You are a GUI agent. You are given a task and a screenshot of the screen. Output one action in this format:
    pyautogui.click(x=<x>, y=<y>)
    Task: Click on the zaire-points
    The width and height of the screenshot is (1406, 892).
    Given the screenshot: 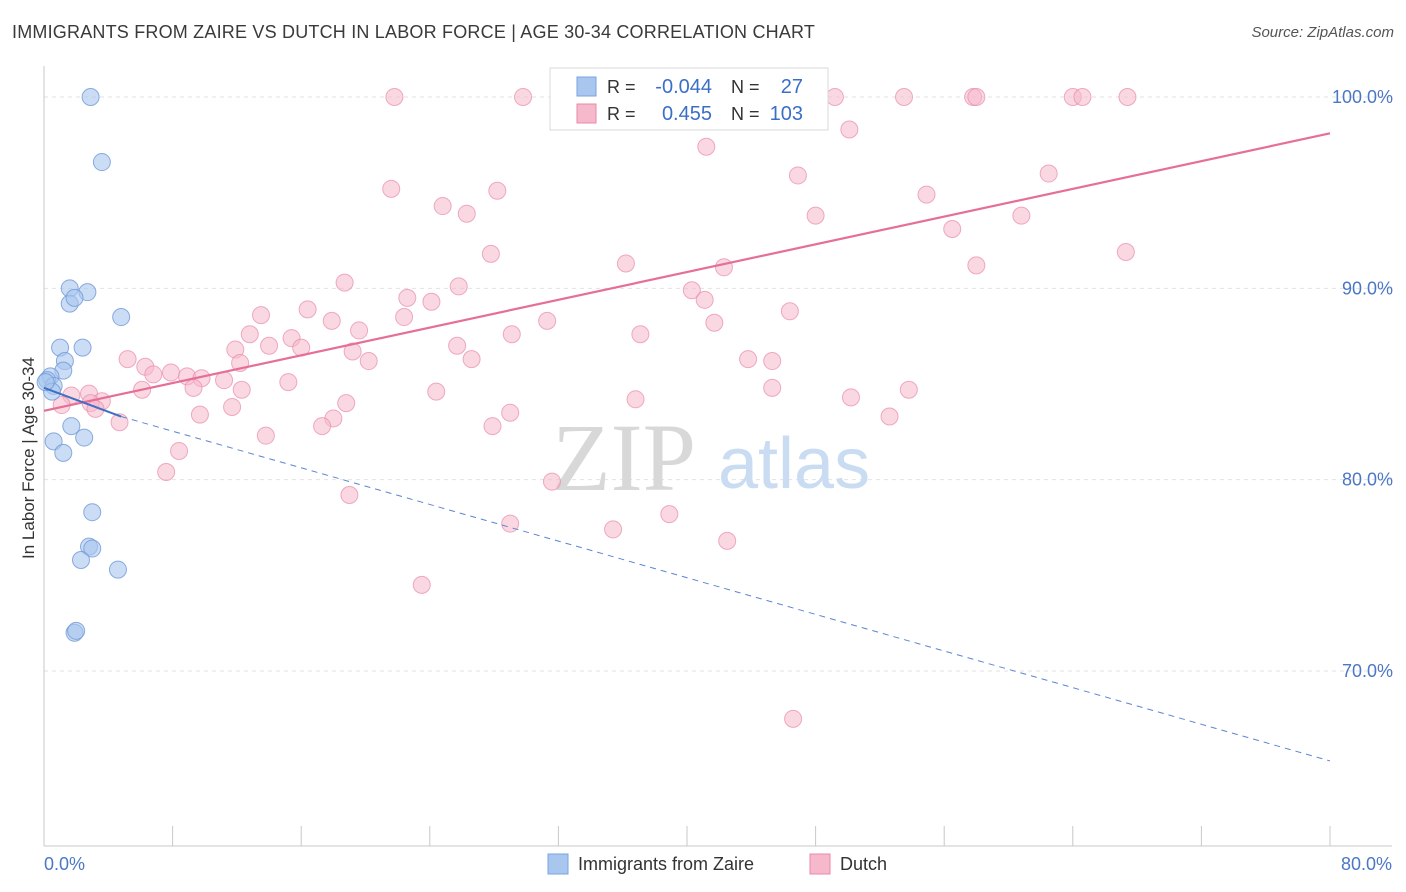 What is the action you would take?
    pyautogui.click(x=83, y=365)
    